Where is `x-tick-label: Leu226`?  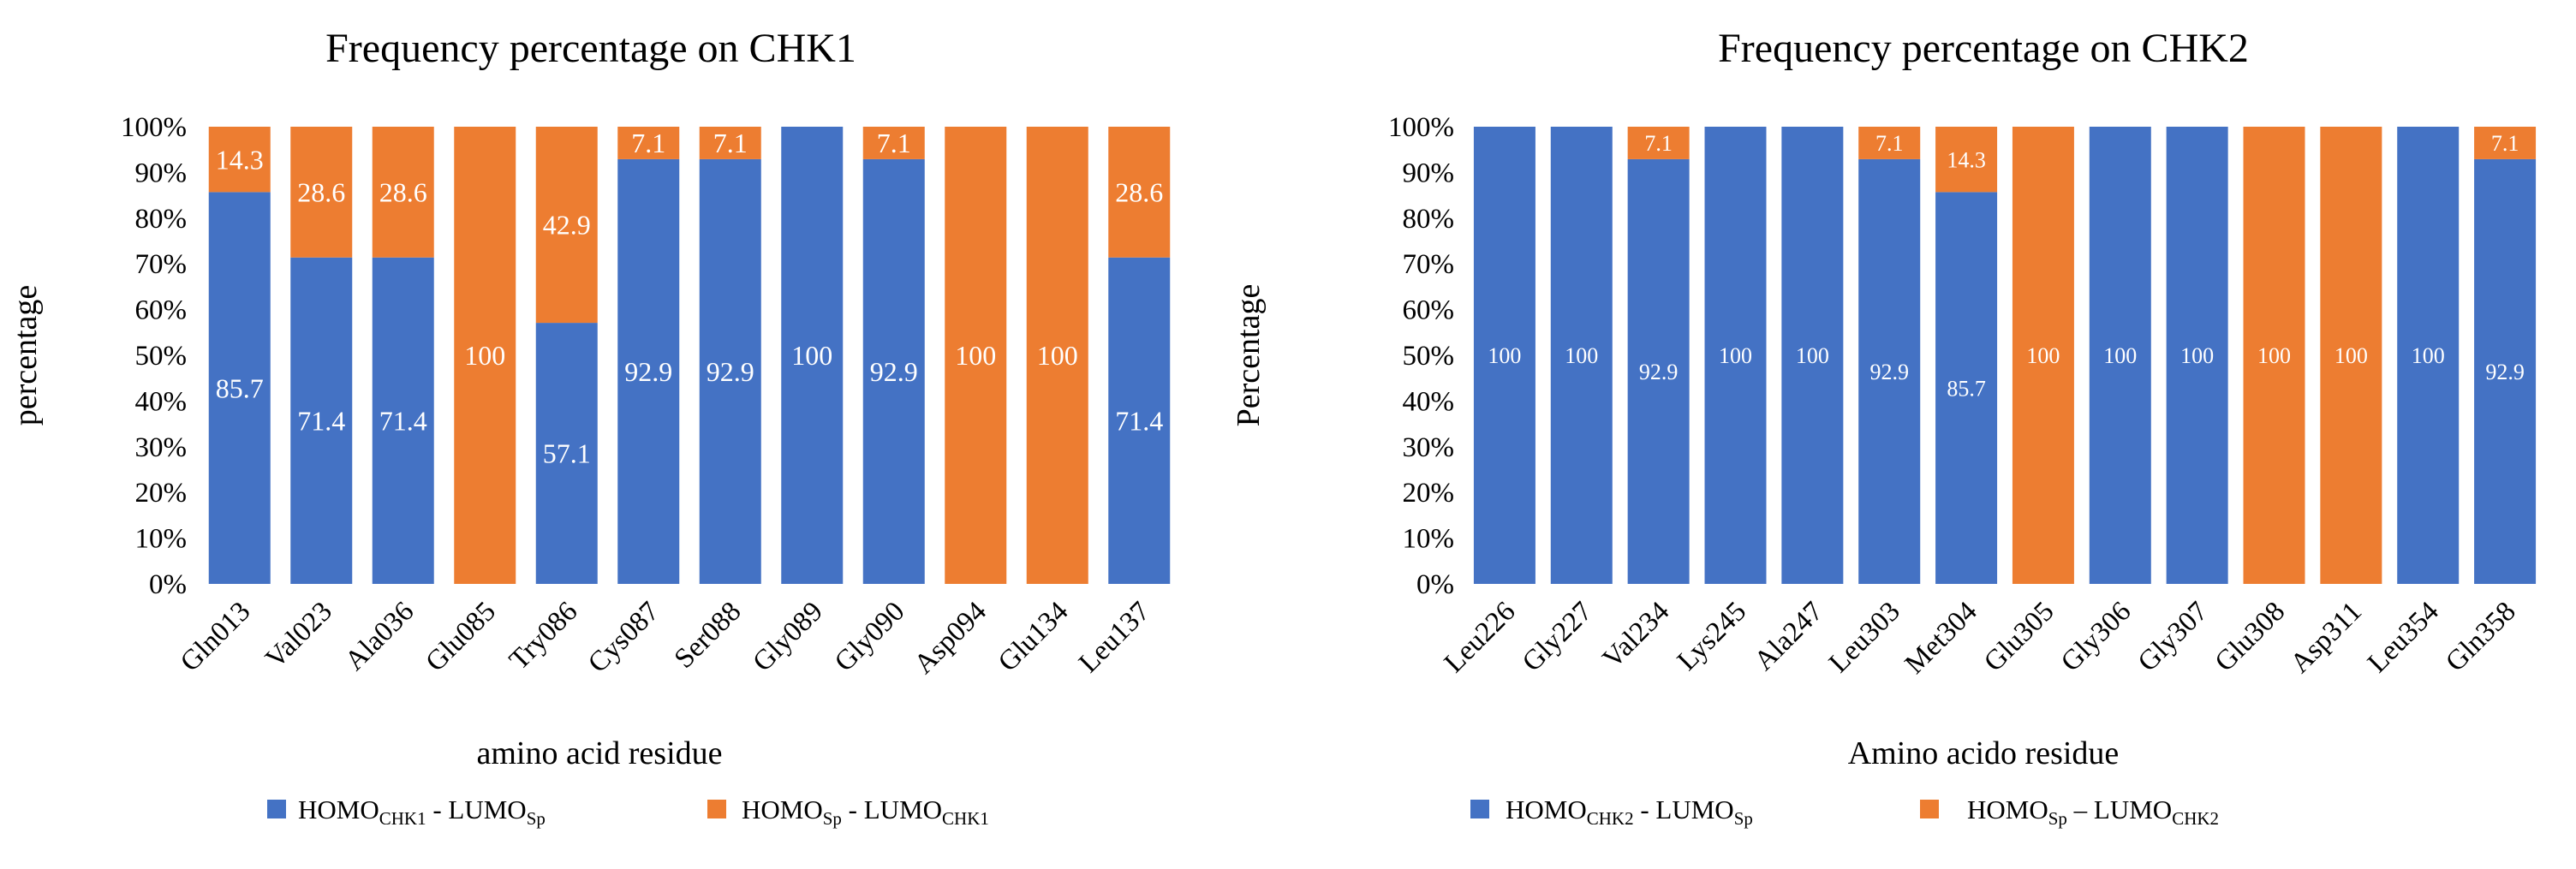
x-tick-label: Leu226 is located at coordinates (1481, 638).